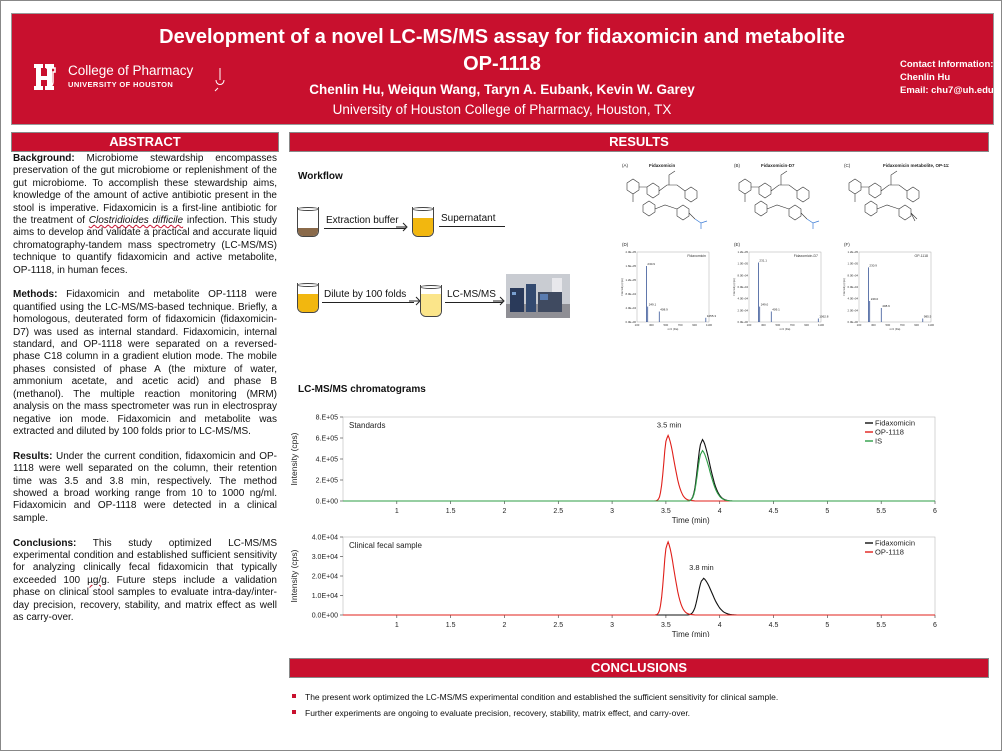  I want to click on series-line-is, so click(639, 475).